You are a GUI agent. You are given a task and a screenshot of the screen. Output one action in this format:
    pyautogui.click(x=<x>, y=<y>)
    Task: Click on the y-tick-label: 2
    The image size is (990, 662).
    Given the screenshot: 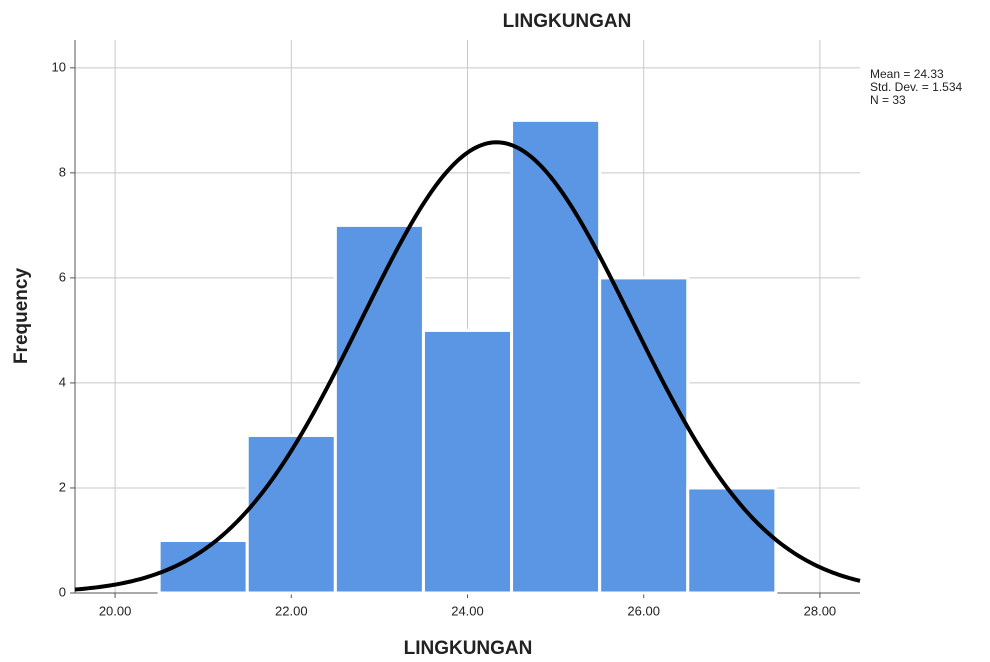 What is the action you would take?
    pyautogui.click(x=62, y=486)
    